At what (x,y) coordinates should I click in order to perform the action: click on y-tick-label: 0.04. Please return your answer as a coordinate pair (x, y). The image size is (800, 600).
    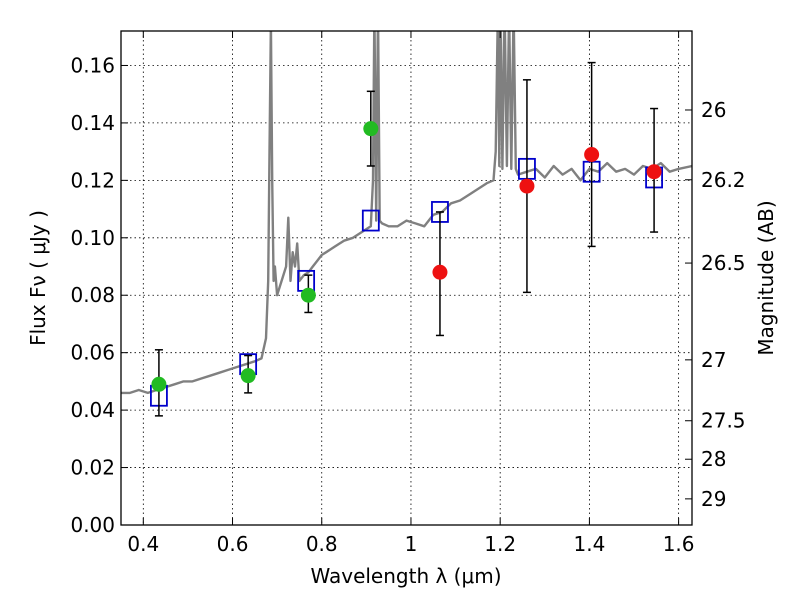
    Looking at the image, I should click on (92, 410).